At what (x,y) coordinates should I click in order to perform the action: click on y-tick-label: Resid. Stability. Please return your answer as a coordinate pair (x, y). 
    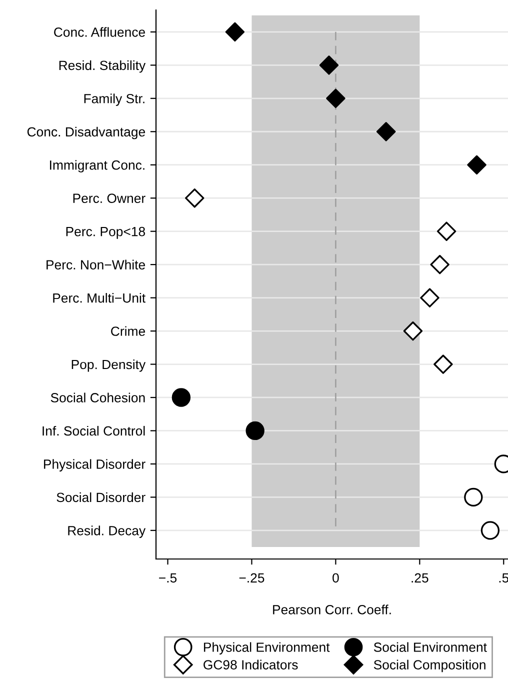
    Looking at the image, I should click on (102, 66).